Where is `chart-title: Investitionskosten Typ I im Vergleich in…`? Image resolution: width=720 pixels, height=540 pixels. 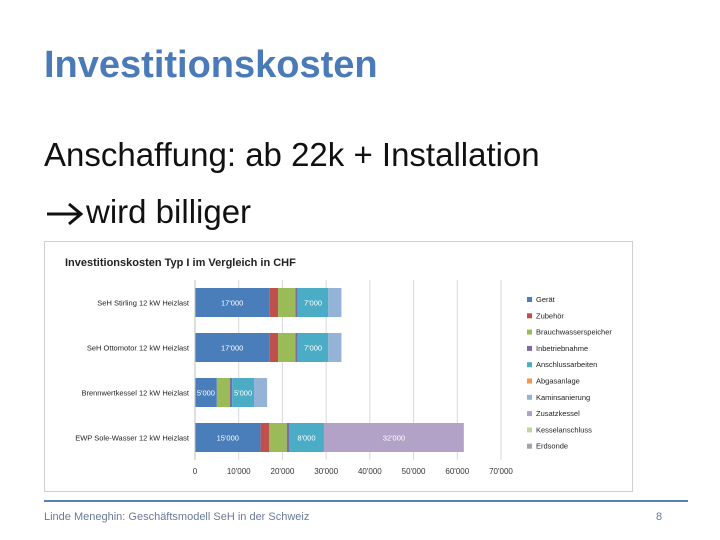 chart-title: Investitionskosten Typ I im Vergleich in… is located at coordinates (180, 263).